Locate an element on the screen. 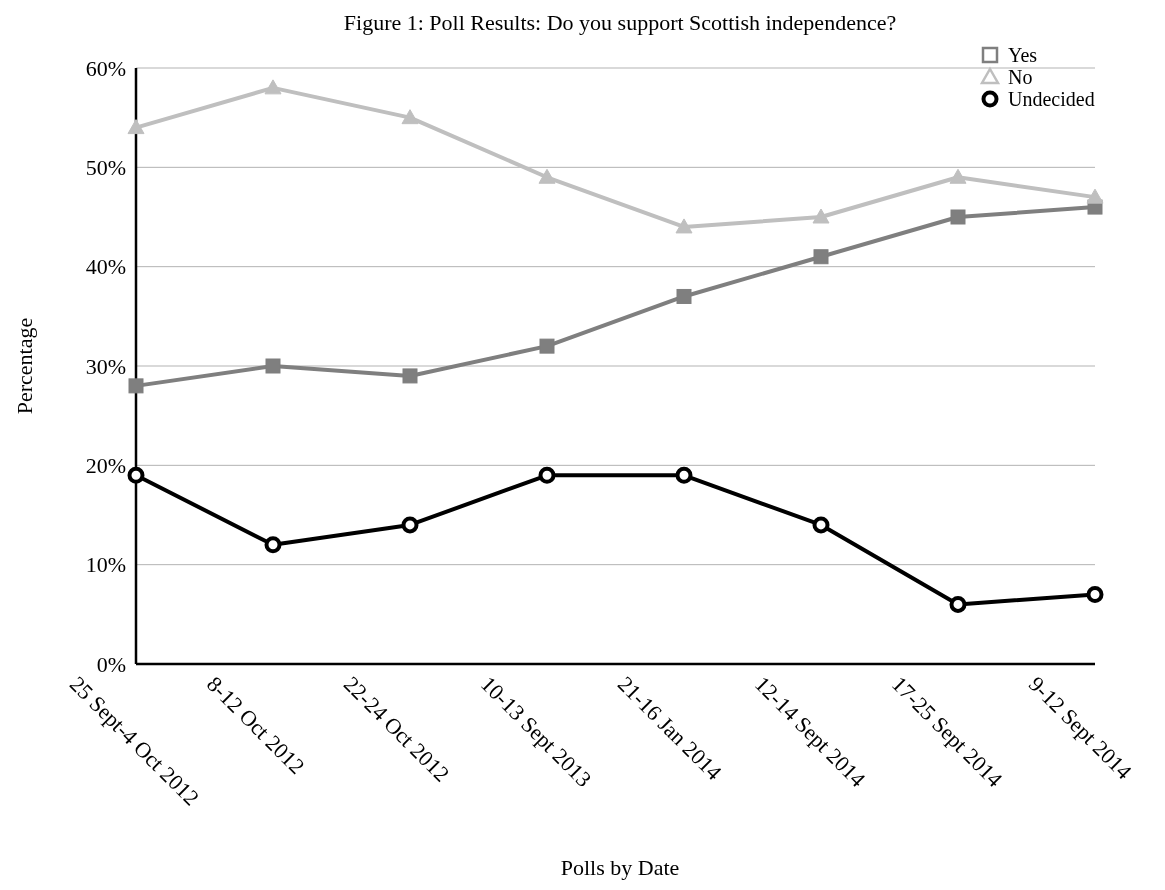 Image resolution: width=1165 pixels, height=890 pixels. y-tick-label: 60% is located at coordinates (105, 68).